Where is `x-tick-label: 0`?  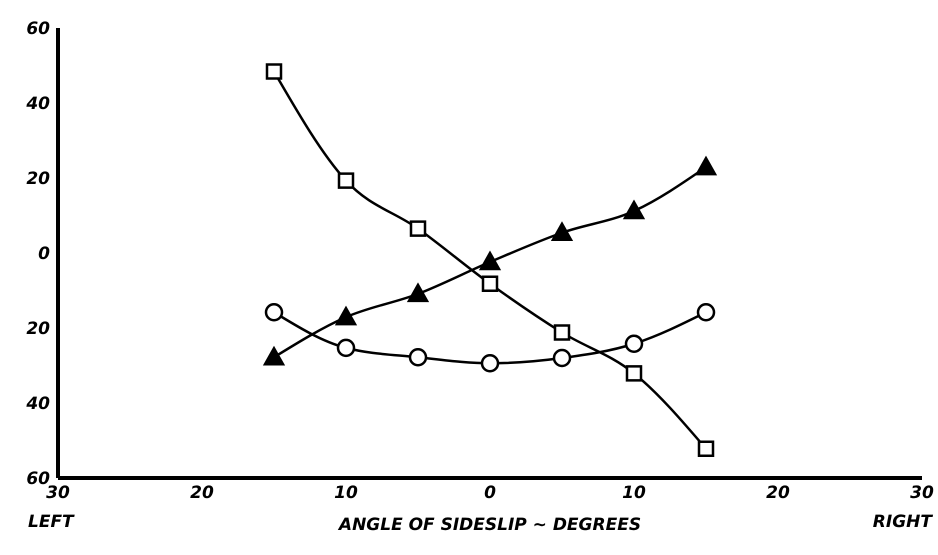
x-tick-label: 0 is located at coordinates (490, 493).